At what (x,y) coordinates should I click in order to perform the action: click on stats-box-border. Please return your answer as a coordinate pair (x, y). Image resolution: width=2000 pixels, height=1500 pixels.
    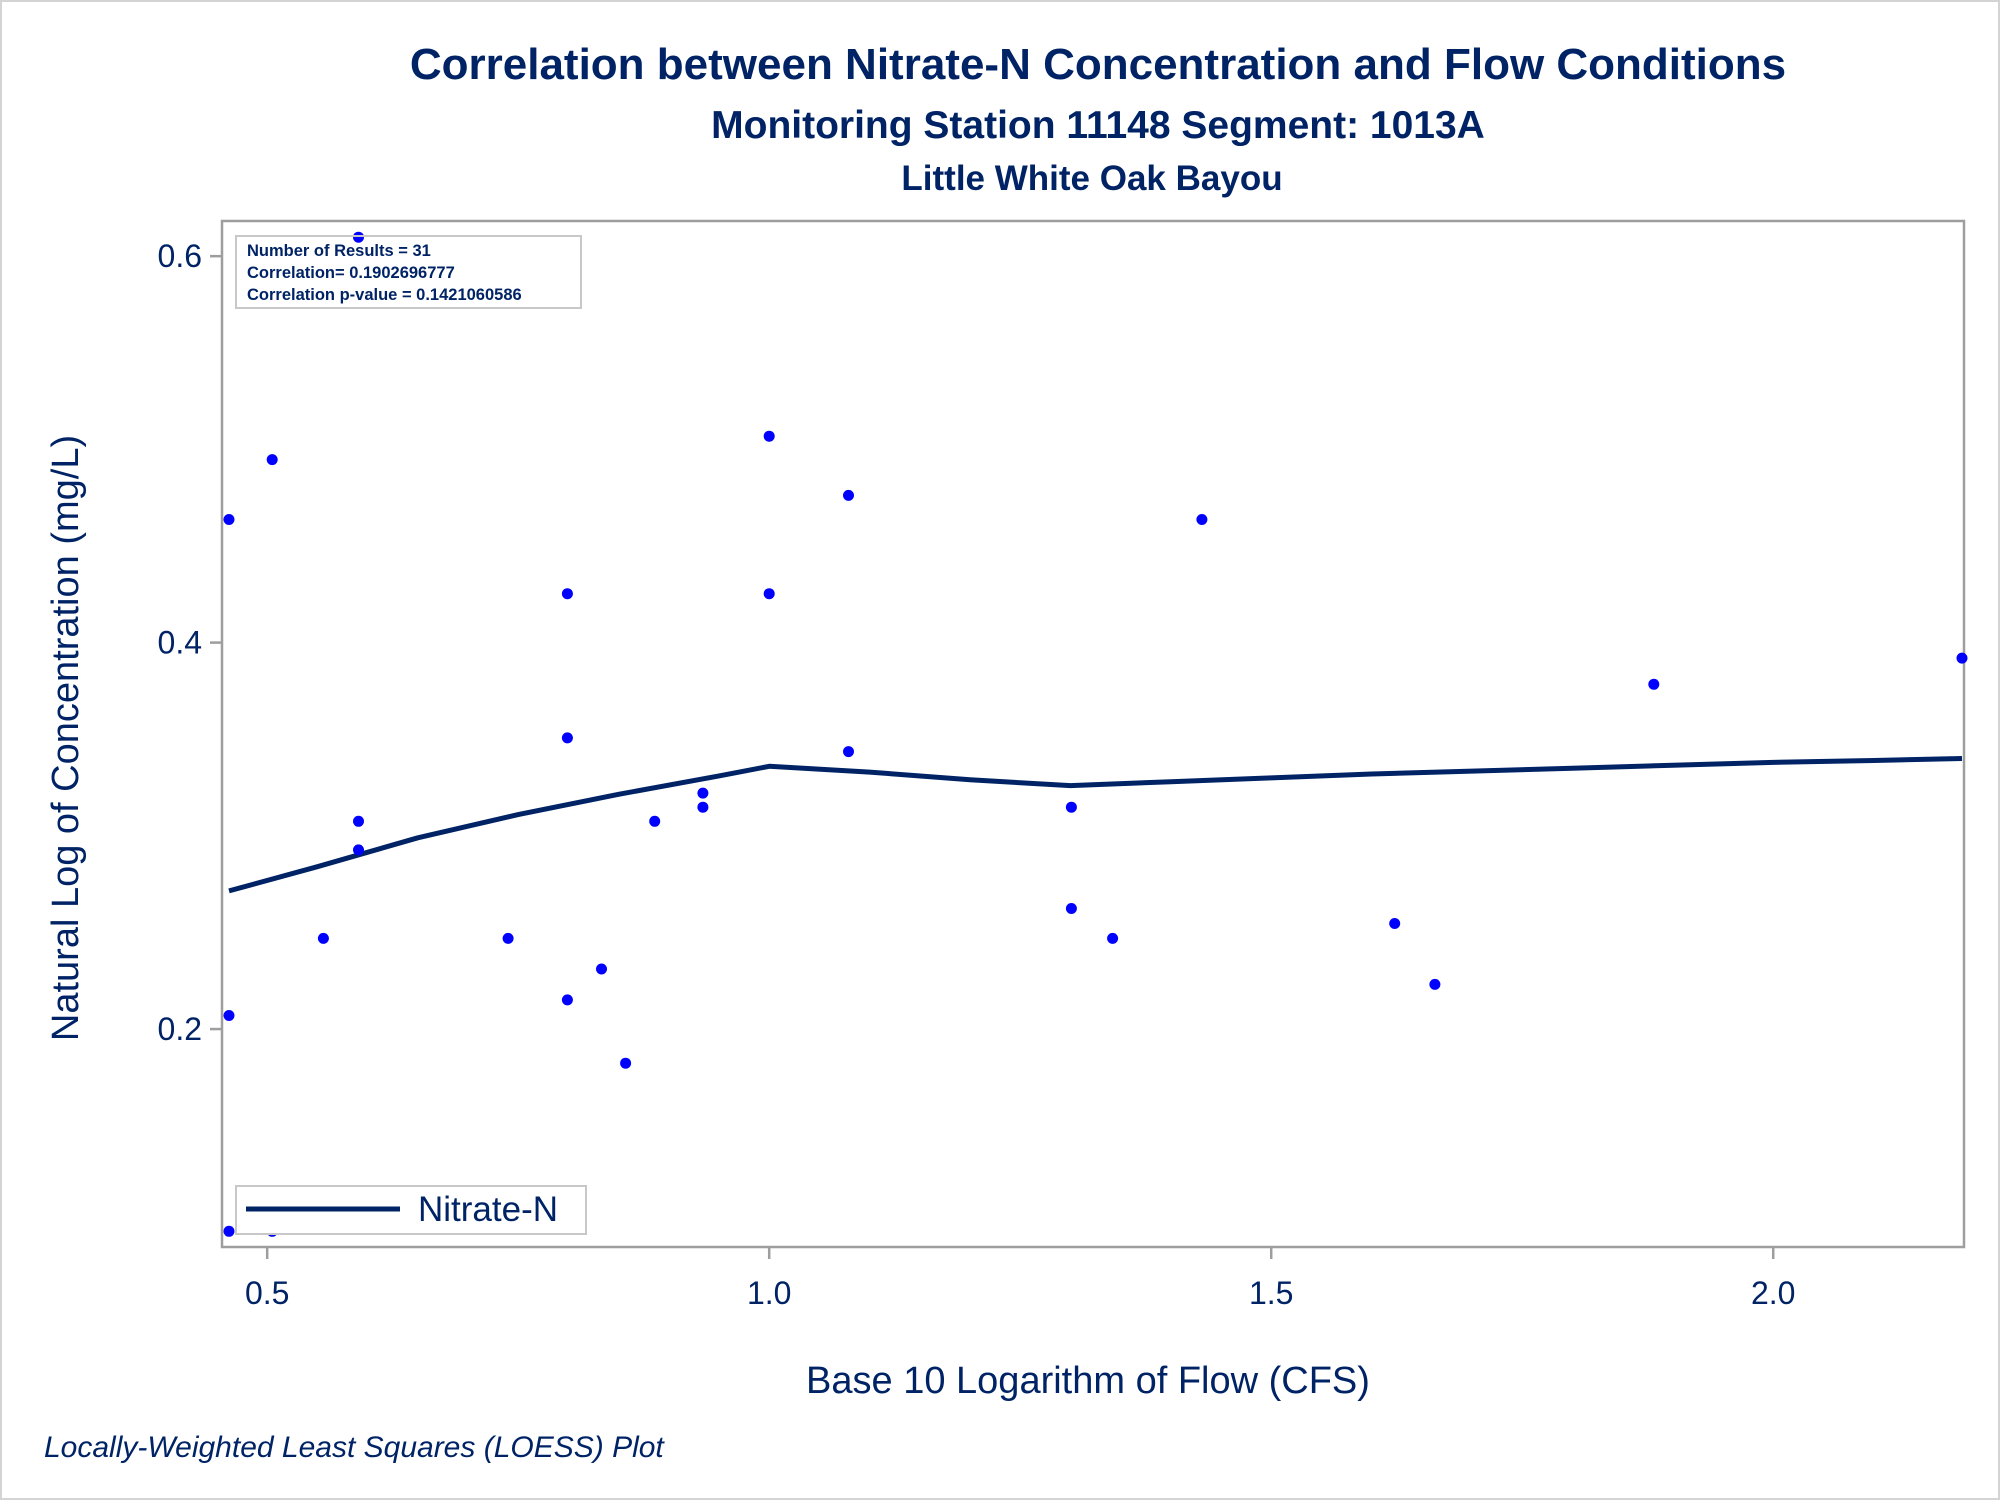
    Looking at the image, I should click on (408, 272).